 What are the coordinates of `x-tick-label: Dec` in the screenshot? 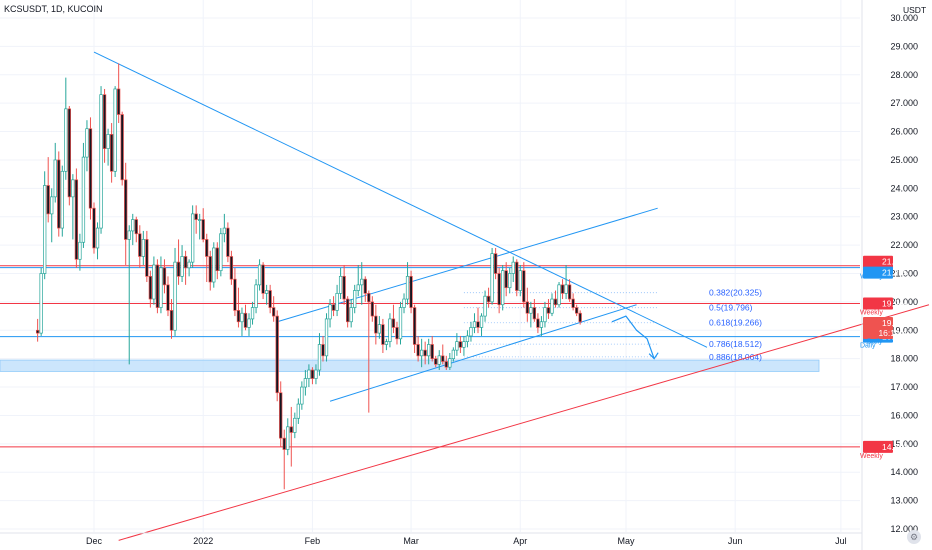 It's located at (94, 541).